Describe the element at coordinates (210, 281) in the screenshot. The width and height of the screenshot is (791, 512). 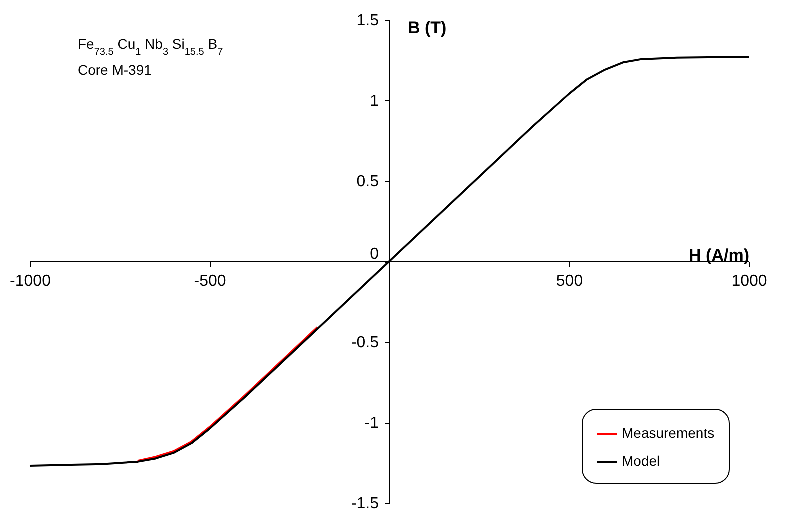
I see `x-tick-label: -500` at that location.